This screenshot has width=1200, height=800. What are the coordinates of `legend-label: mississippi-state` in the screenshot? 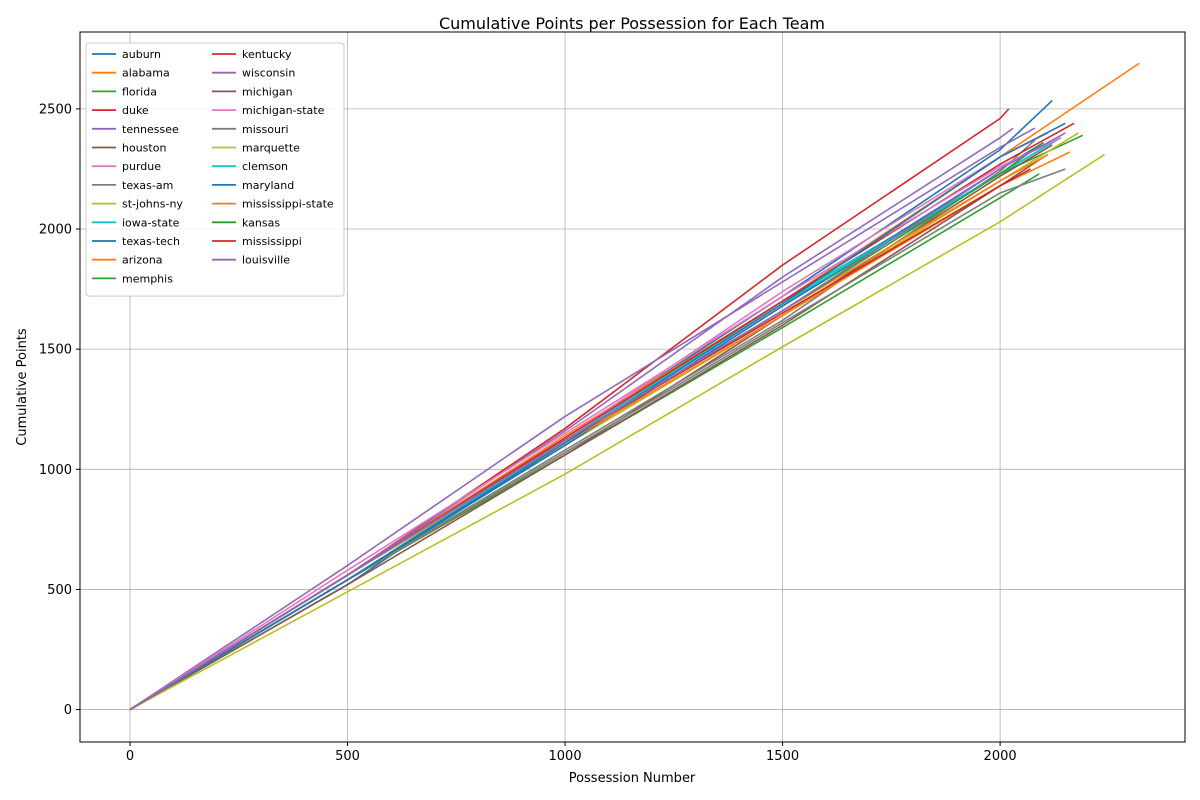 It's located at (288, 204).